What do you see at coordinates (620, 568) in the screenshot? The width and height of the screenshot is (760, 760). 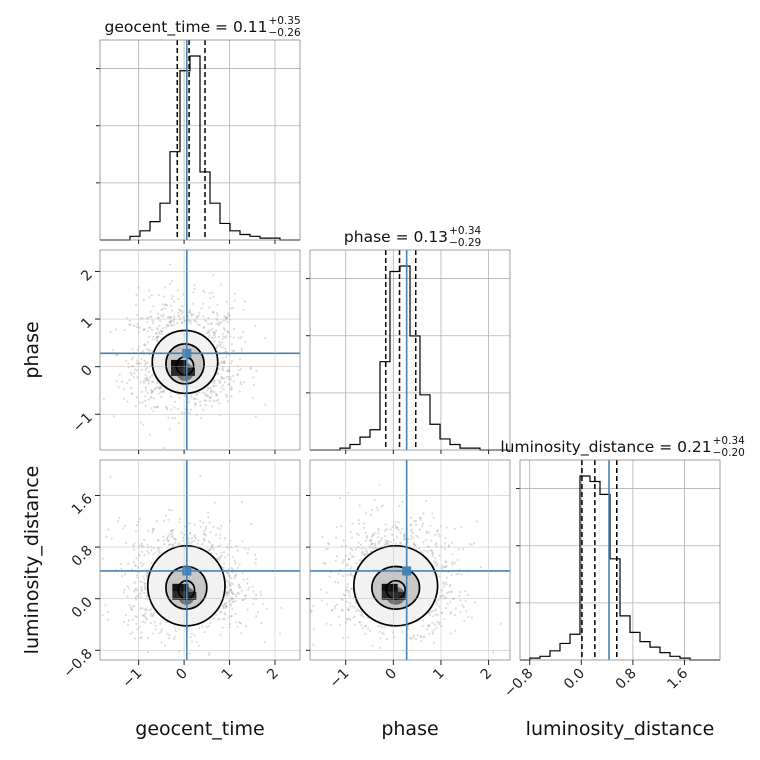 I see `histogram-step-luminosity_distance` at bounding box center [620, 568].